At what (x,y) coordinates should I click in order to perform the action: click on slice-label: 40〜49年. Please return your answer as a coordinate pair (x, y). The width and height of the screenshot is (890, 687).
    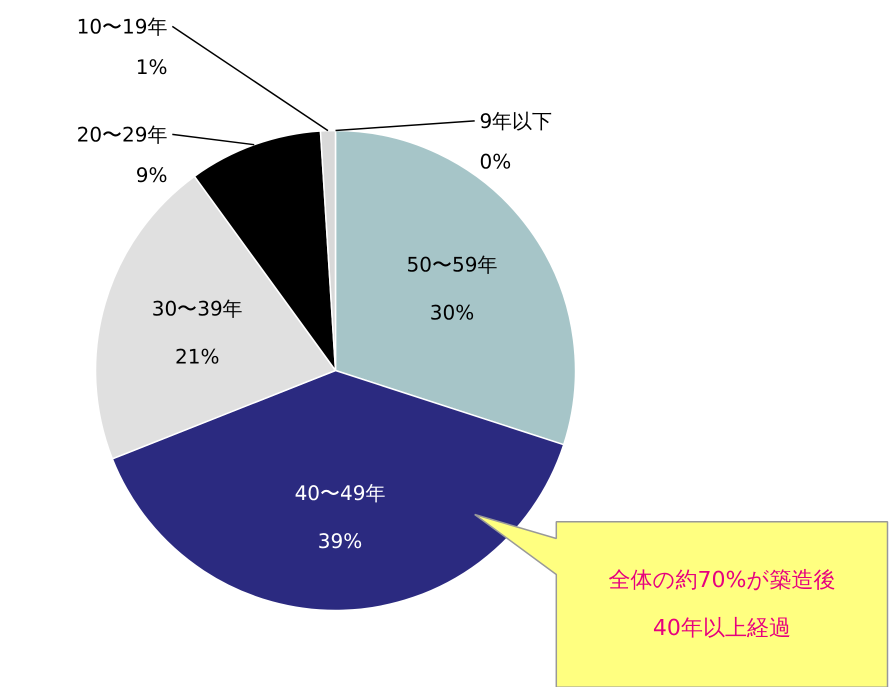
    Looking at the image, I should click on (340, 492).